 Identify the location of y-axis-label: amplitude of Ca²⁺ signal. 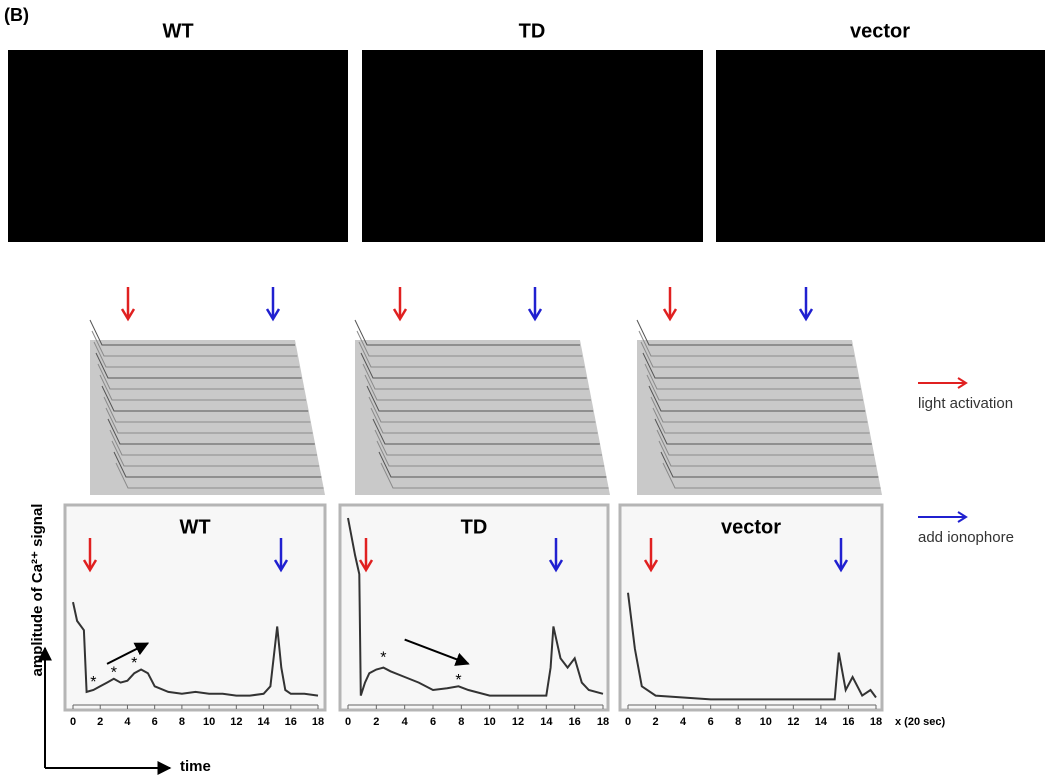
(37, 590).